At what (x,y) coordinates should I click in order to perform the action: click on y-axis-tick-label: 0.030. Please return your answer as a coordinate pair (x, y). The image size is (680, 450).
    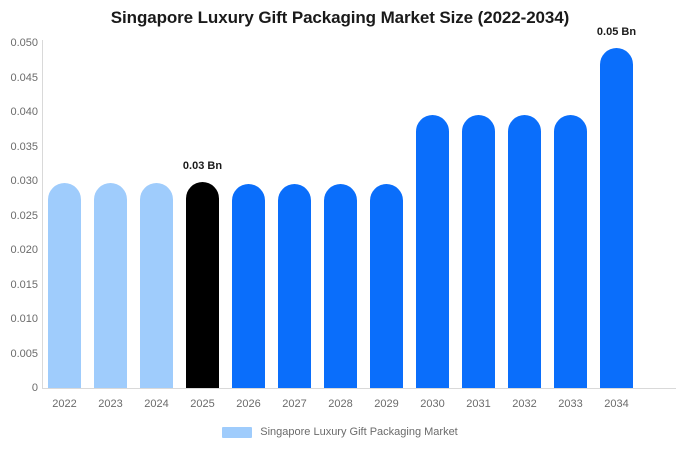
    Looking at the image, I should click on (24, 181).